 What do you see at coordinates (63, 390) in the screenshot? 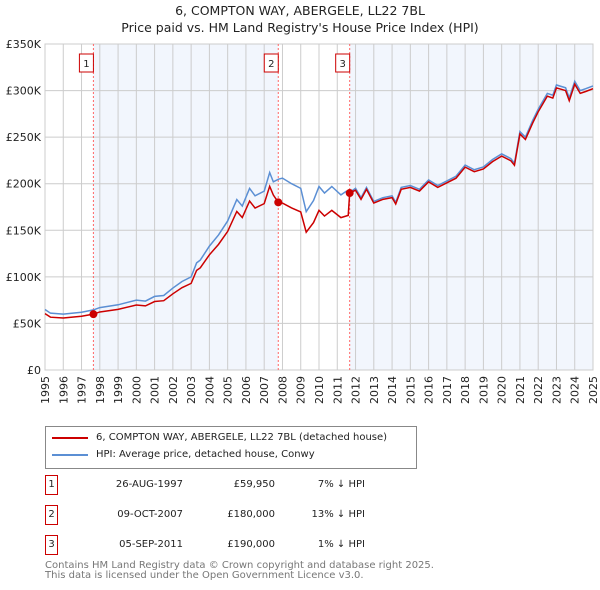
I see `x-tick-label: 1996` at bounding box center [63, 390].